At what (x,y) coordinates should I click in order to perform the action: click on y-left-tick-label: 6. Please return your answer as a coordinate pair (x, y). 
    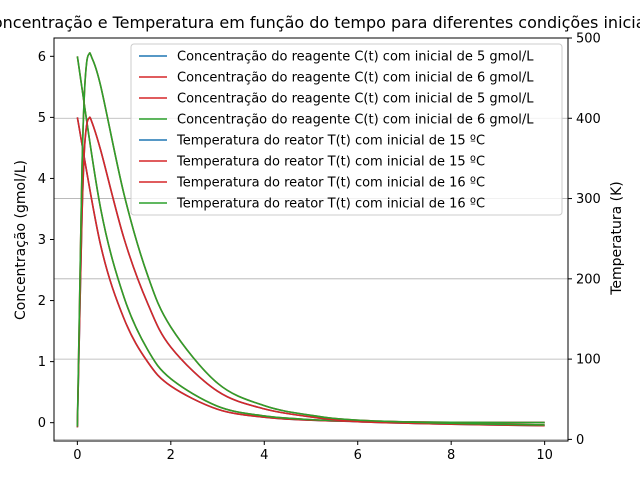
    Looking at the image, I should click on (42, 57).